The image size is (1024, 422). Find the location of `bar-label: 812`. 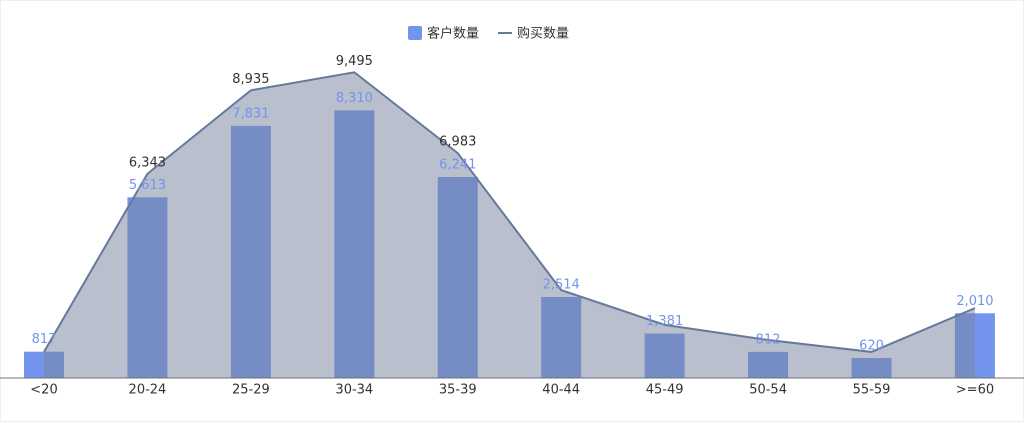

bar-label: 812 is located at coordinates (768, 339).